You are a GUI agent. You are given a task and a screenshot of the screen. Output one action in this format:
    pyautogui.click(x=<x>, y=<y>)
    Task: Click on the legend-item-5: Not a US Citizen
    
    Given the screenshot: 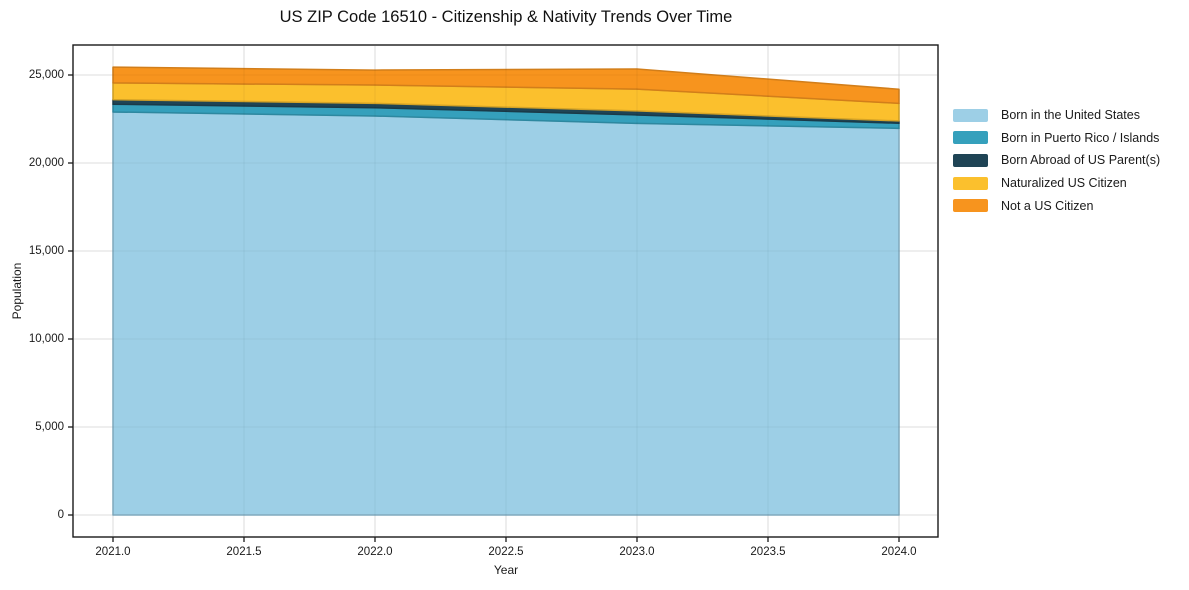 What is the action you would take?
    pyautogui.click(x=1056, y=205)
    